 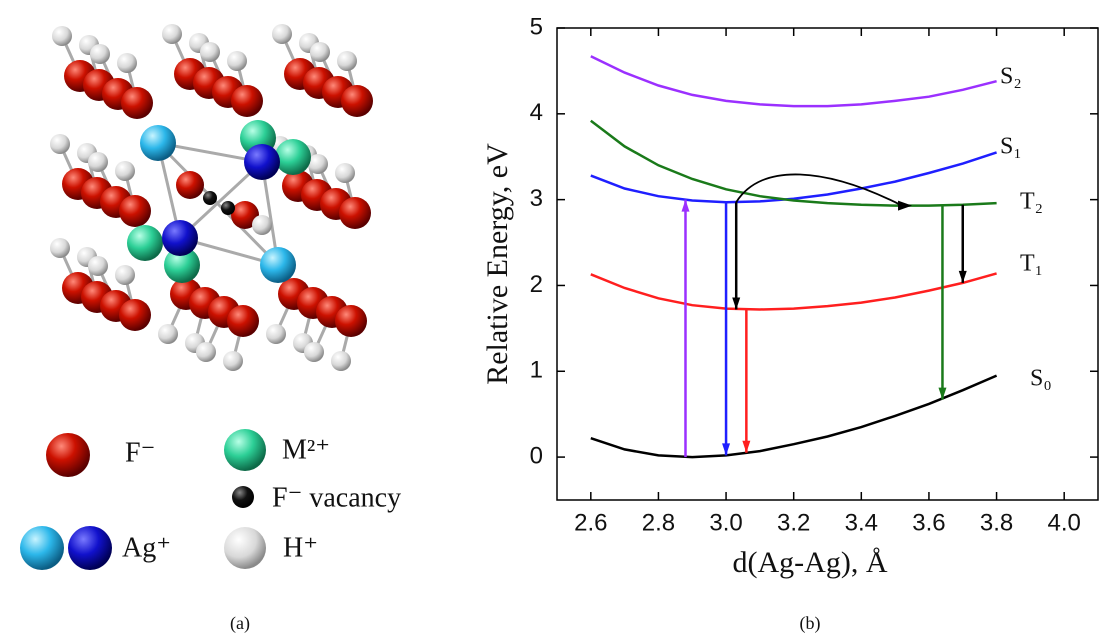 What do you see at coordinates (221, 200) in the screenshot?
I see `bond` at bounding box center [221, 200].